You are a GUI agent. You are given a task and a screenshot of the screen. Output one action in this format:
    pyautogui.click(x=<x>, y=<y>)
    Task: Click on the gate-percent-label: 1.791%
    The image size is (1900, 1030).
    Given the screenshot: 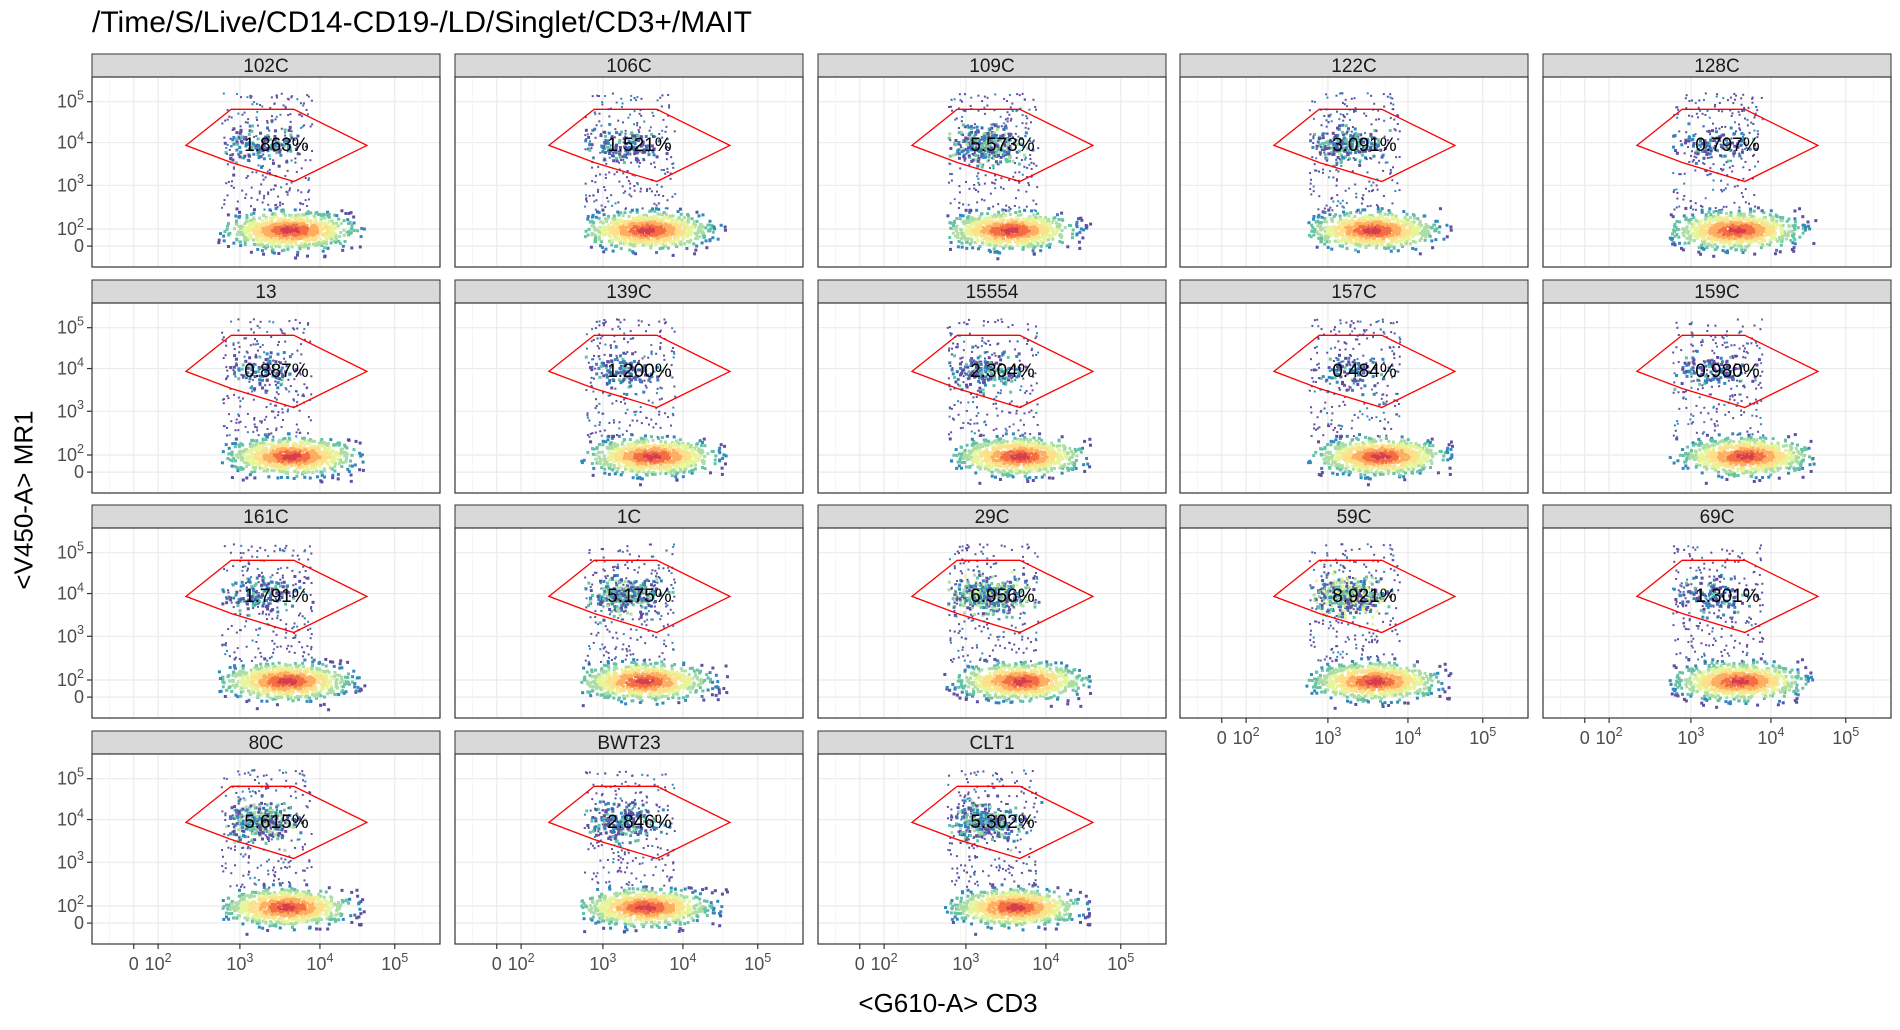 What is the action you would take?
    pyautogui.click(x=276, y=596)
    